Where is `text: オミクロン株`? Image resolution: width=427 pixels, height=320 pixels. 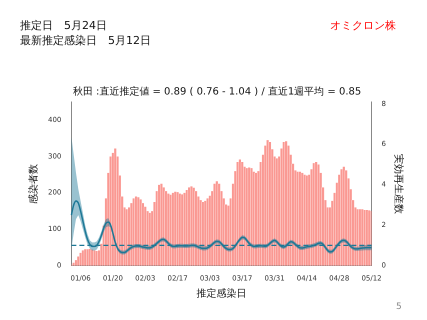 text: オミクロン株 is located at coordinates (363, 25).